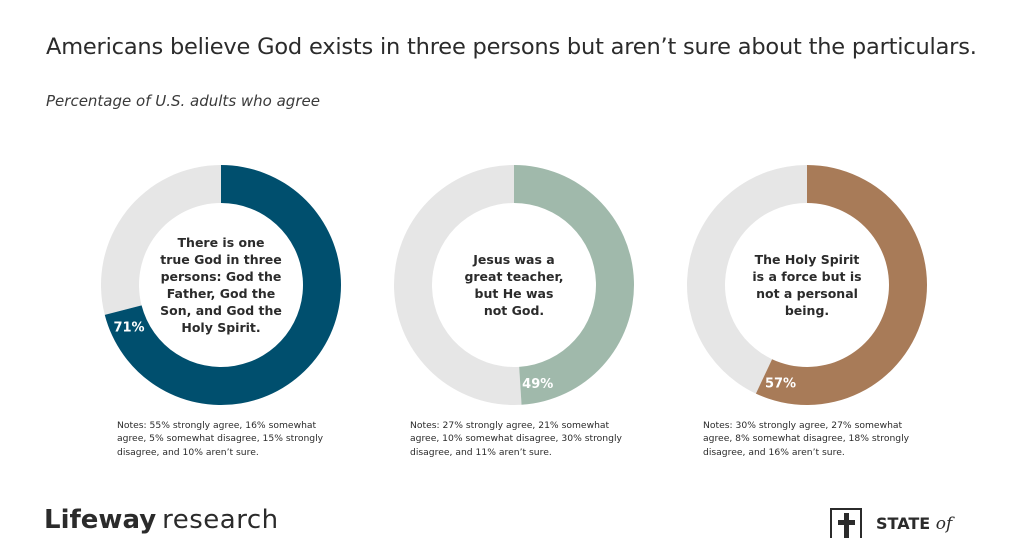 The height and width of the screenshot is (538, 1024). I want to click on brand-name-bold: Lifeway, so click(100, 520).